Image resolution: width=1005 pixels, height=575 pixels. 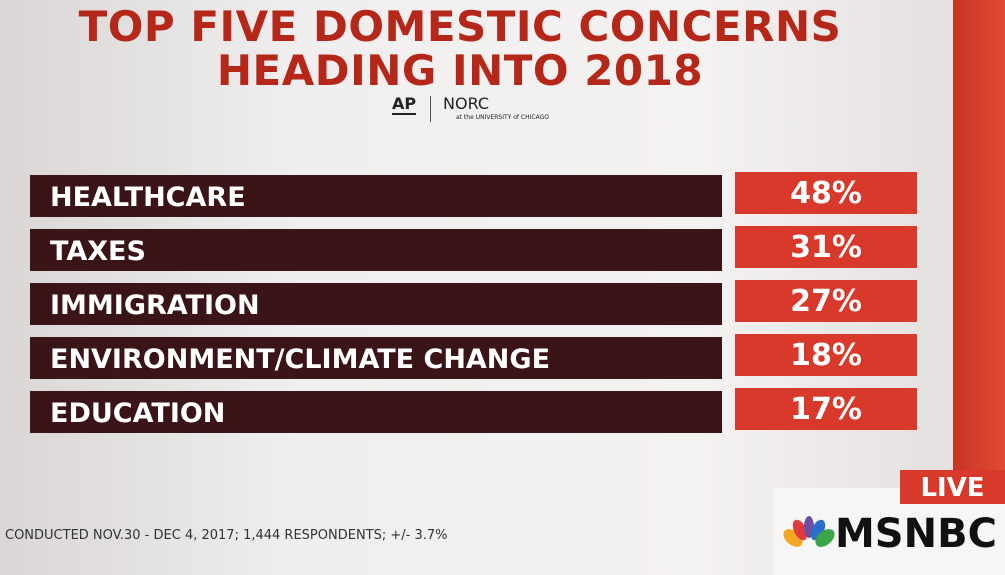 What do you see at coordinates (404, 104) in the screenshot?
I see `ap-logo: AP` at bounding box center [404, 104].